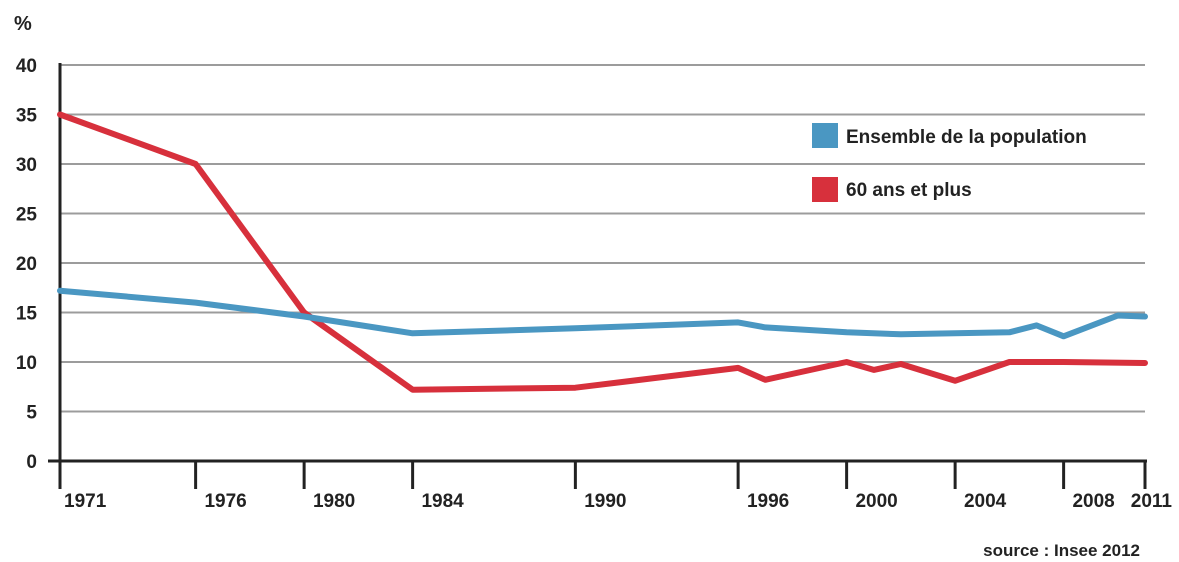  I want to click on y-tick-label-40: 40, so click(26, 66).